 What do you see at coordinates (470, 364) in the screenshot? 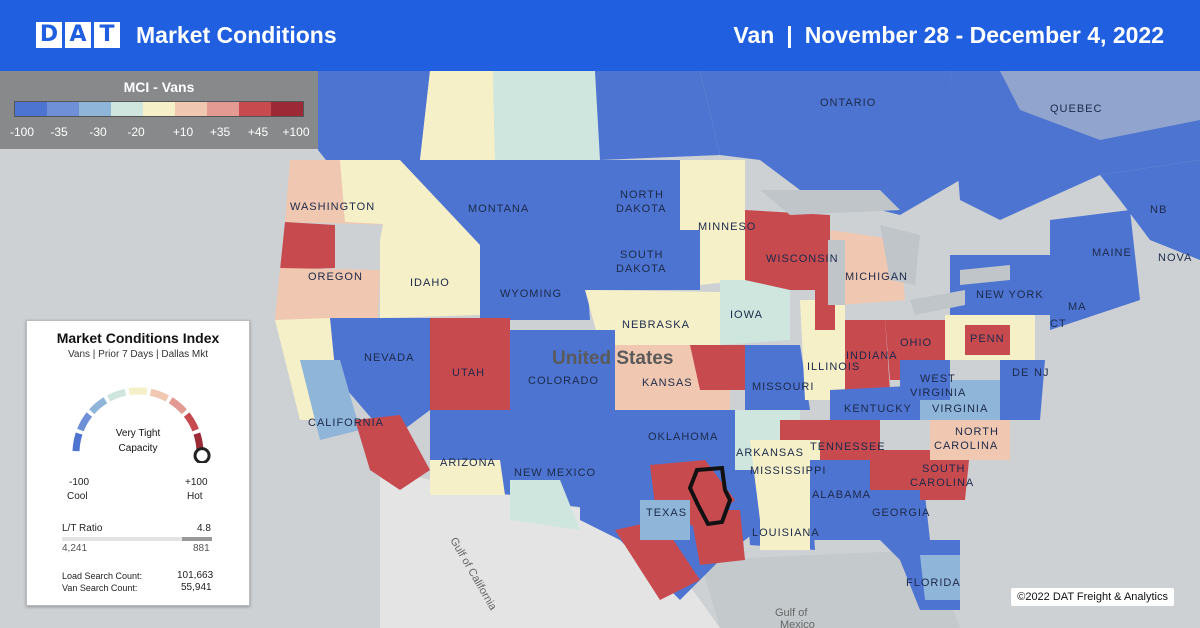
I see `region-utah` at bounding box center [470, 364].